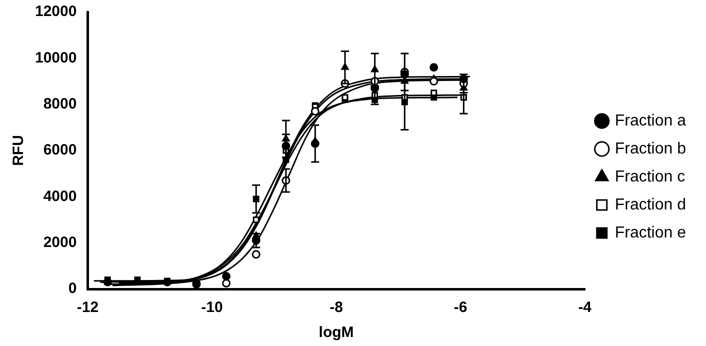 The width and height of the screenshot is (706, 346). What do you see at coordinates (60, 196) in the screenshot?
I see `y-tick-label: 4000` at bounding box center [60, 196].